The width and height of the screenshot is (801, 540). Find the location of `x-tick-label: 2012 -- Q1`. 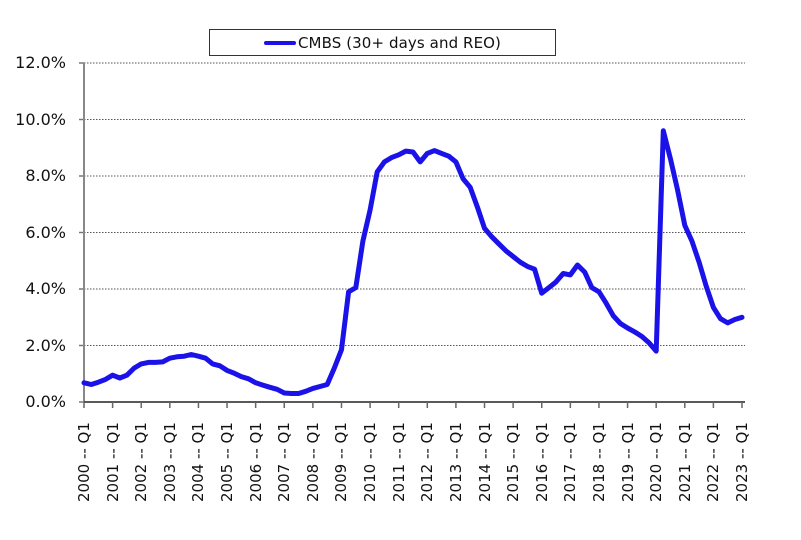

x-tick-label: 2012 -- Q1 is located at coordinates (427, 462).